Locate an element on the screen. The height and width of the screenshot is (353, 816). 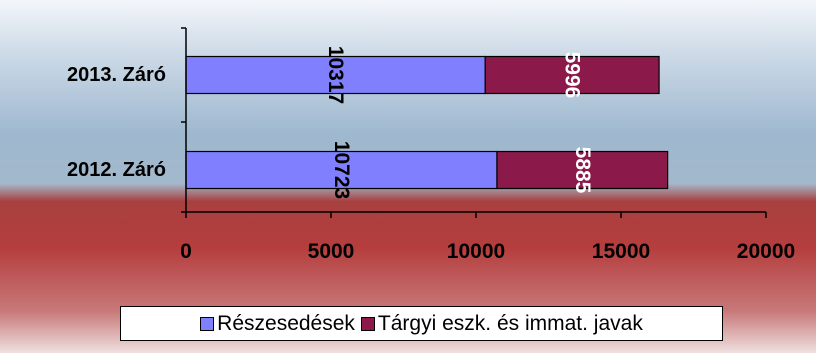
legend-label-reszesedesek: Részesedések is located at coordinates (286, 323).